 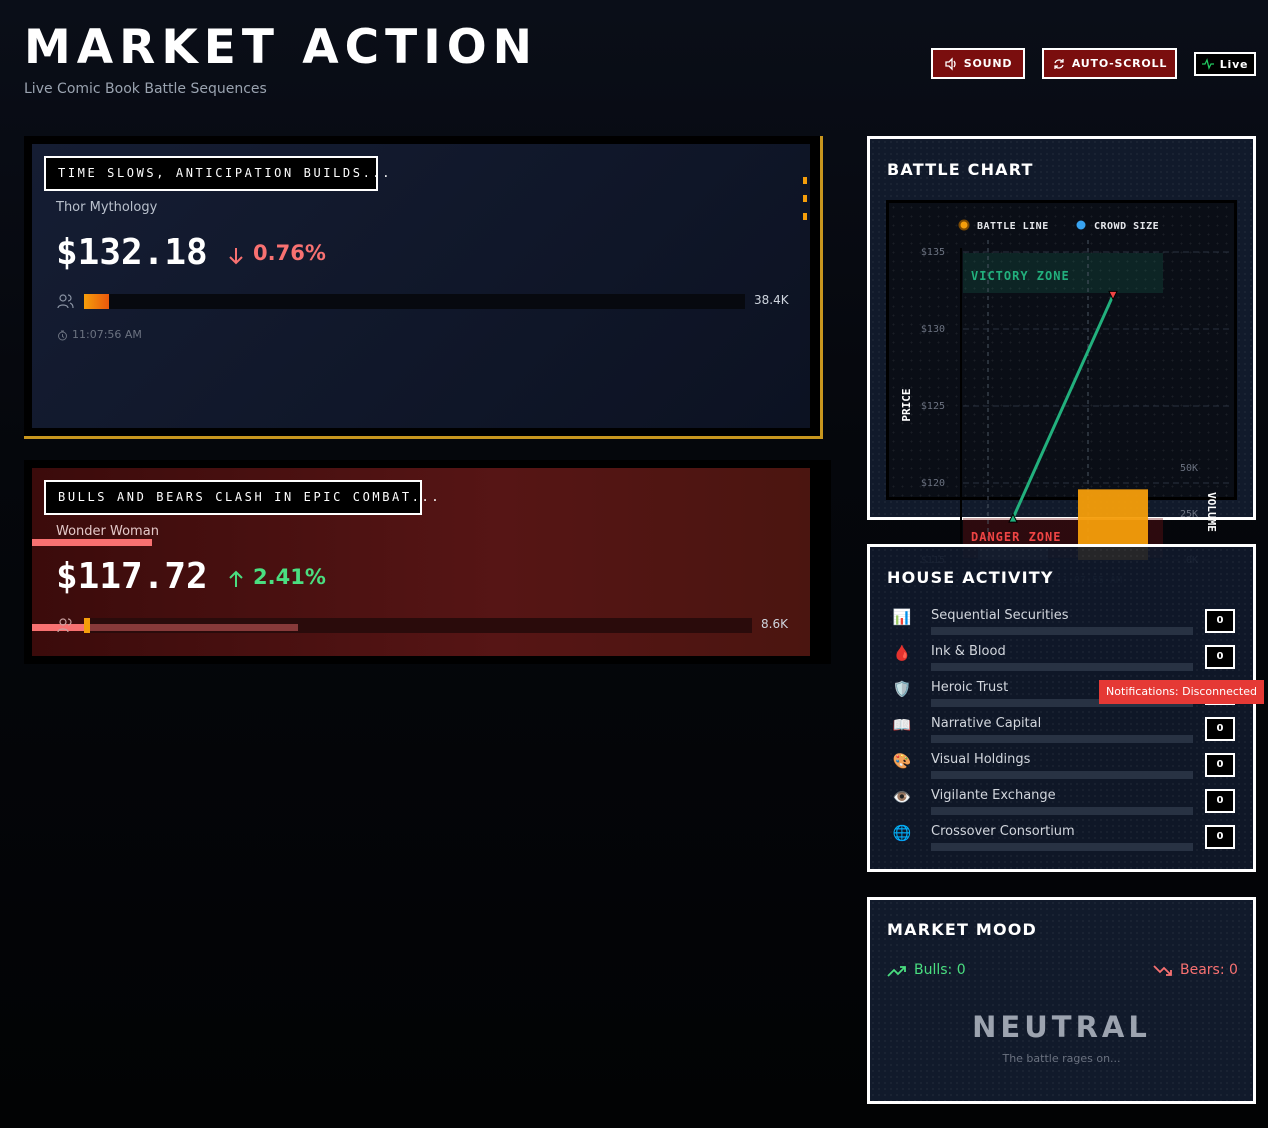 I want to click on card-name: Thor Mythology, so click(x=107, y=207).